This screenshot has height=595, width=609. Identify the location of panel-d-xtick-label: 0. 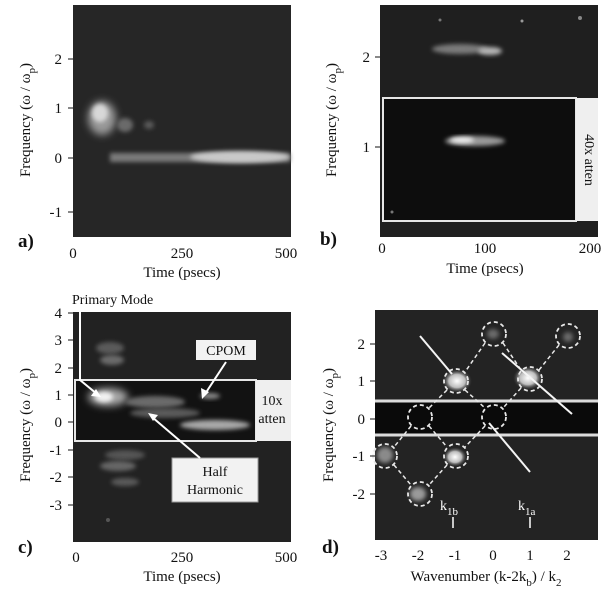
(493, 556).